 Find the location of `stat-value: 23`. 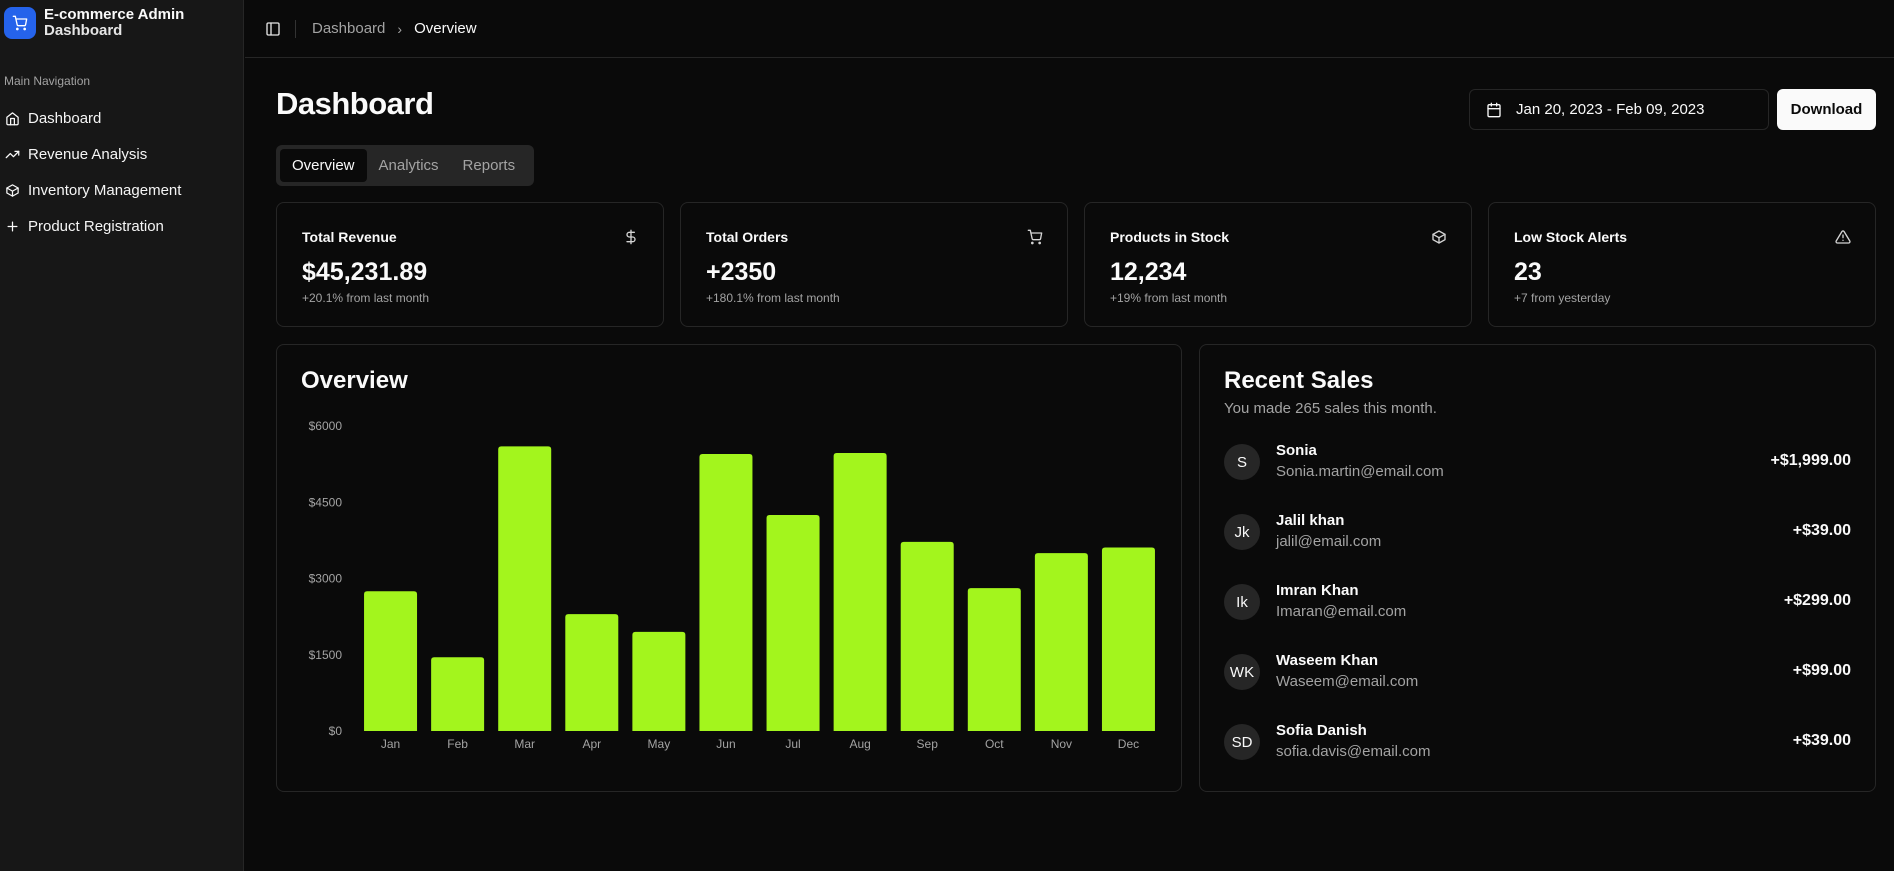

stat-value: 23 is located at coordinates (1528, 272).